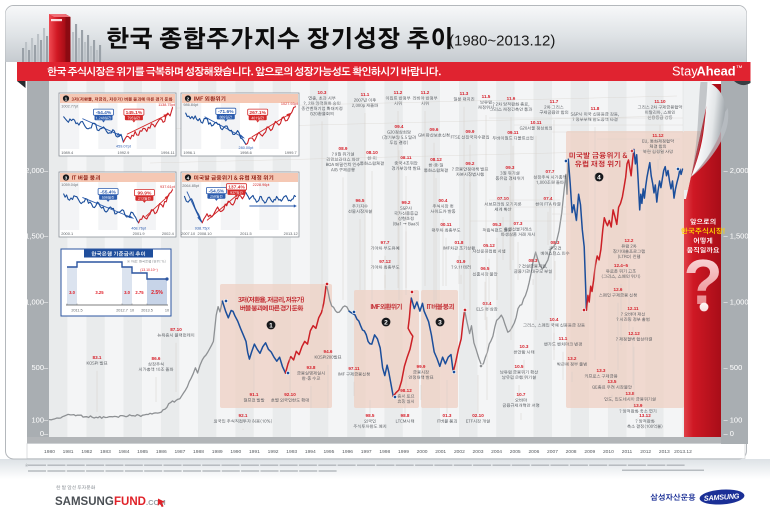  What do you see at coordinates (497, 224) in the screenshot?
I see `svg-text: 05.3` at bounding box center [497, 224].